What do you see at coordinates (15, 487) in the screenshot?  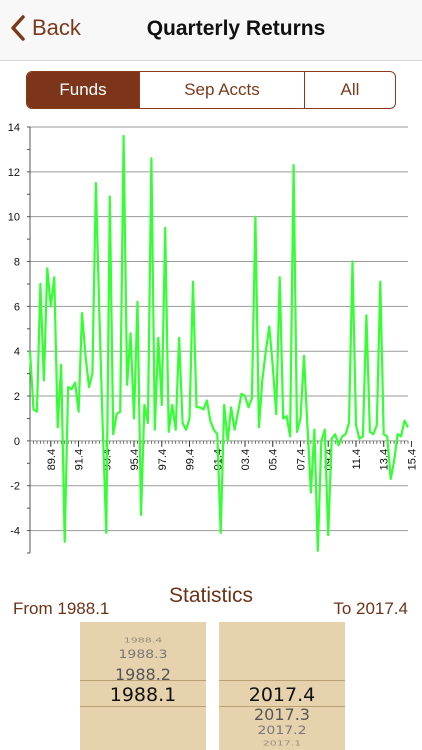 I see `y-tick-label: -2` at bounding box center [15, 487].